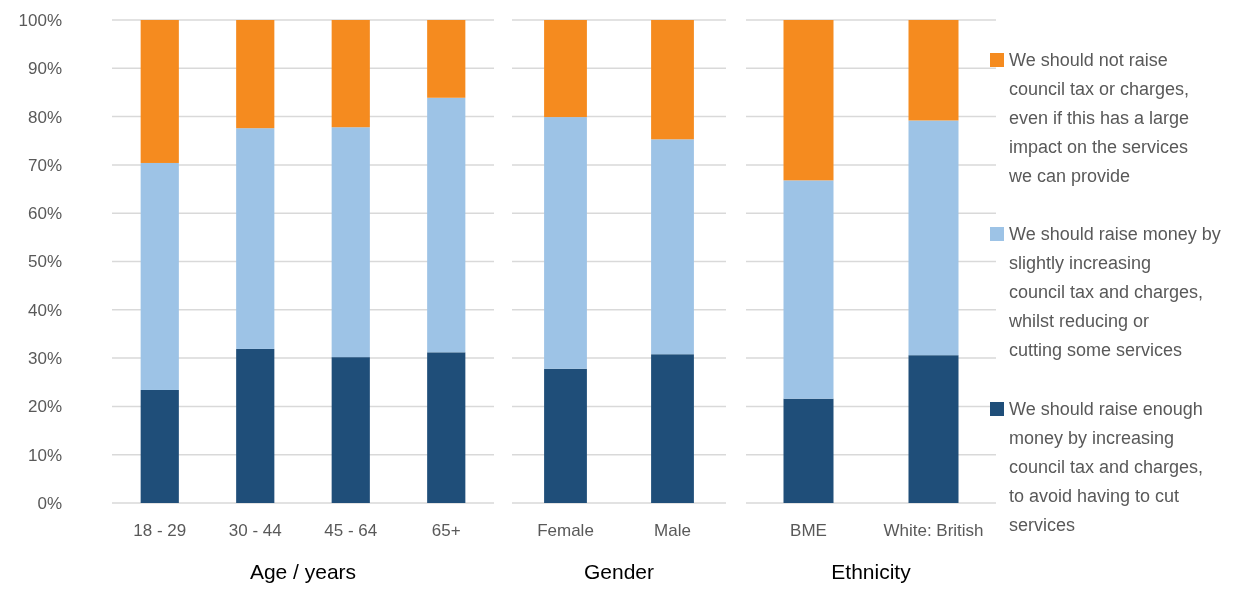 Image resolution: width=1251 pixels, height=592 pixels. What do you see at coordinates (1106, 467) in the screenshot?
I see `legend-label: We should raise enough money by increasing council tax and charges, to avoid having to cut services` at bounding box center [1106, 467].